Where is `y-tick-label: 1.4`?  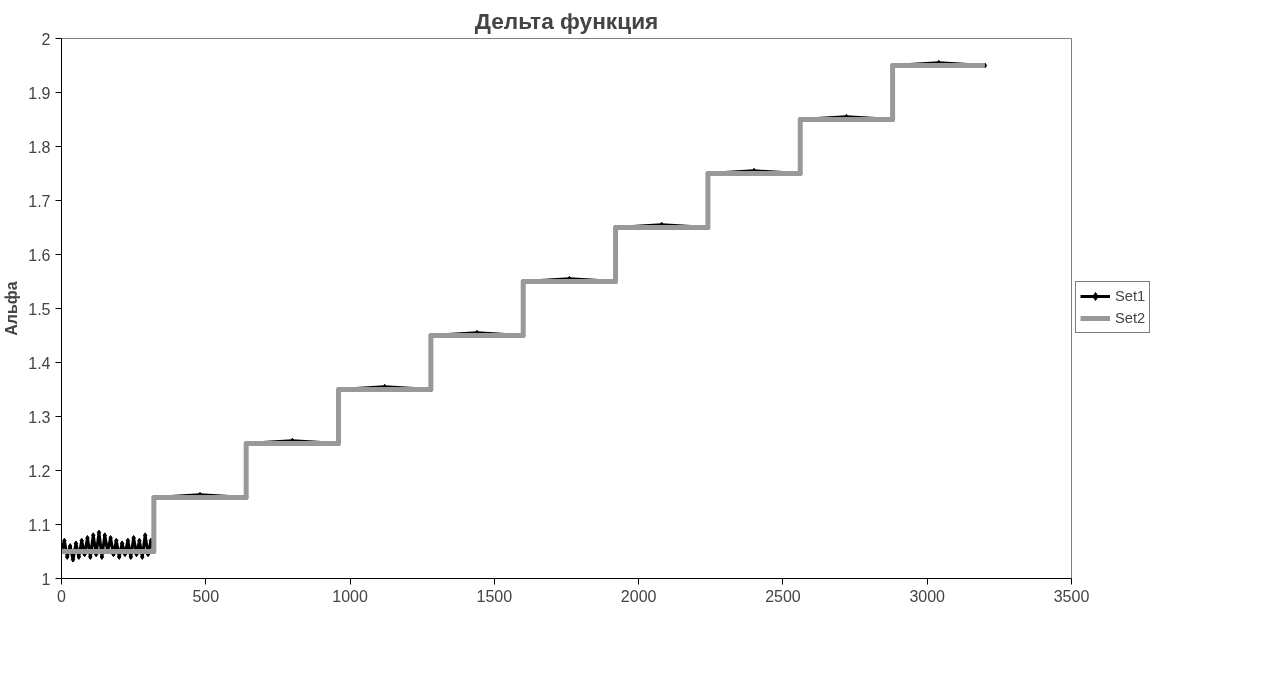 y-tick-label: 1.4 is located at coordinates (39, 363).